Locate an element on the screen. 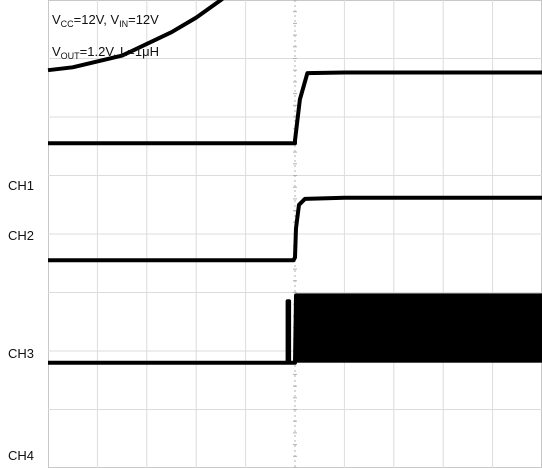 Image resolution: width=542 pixels, height=468 pixels. trace-ch4 is located at coordinates (295, 329).